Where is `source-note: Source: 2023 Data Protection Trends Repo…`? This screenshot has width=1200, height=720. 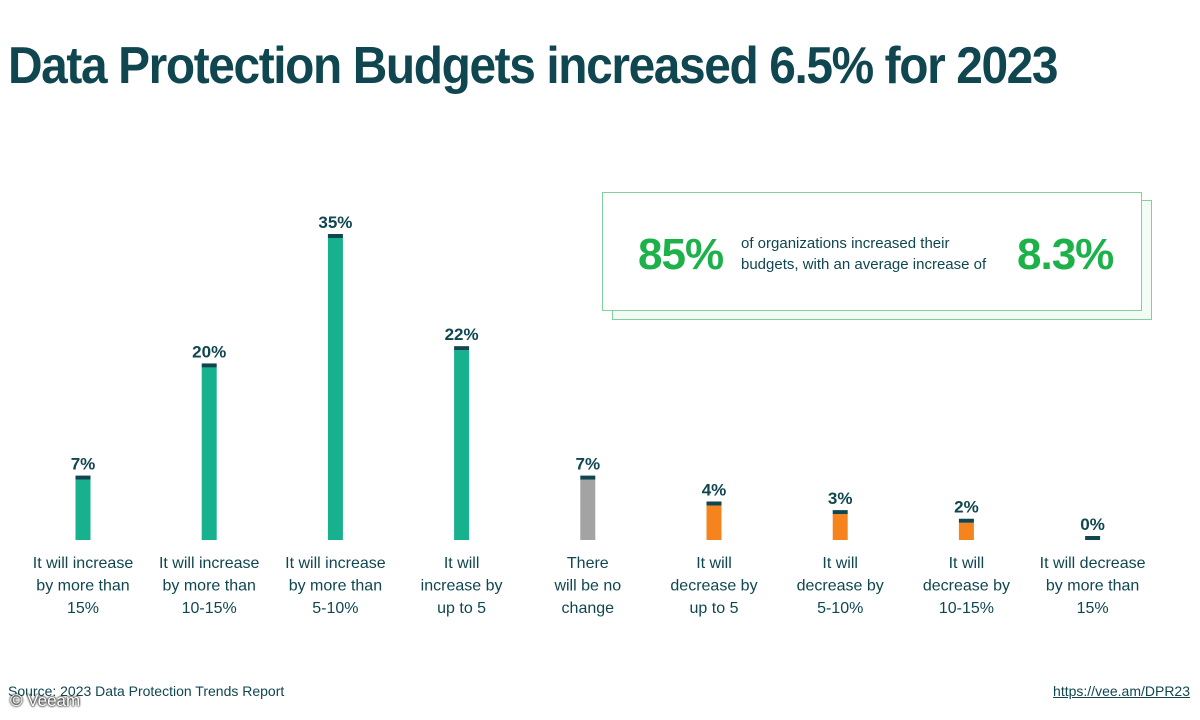 source-note: Source: 2023 Data Protection Trends Repo… is located at coordinates (146, 691).